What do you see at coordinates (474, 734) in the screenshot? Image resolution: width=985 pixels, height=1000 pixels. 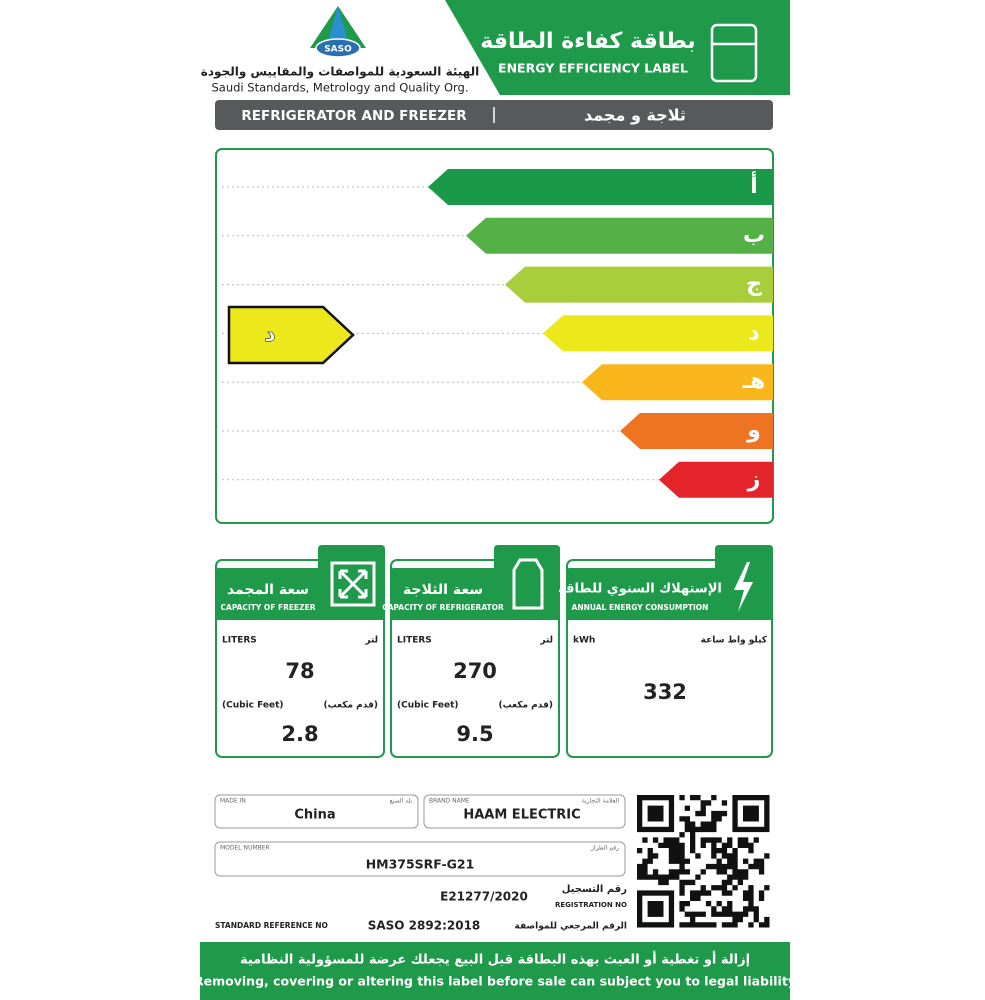 I see `capacity-value-2: 9.5` at bounding box center [474, 734].